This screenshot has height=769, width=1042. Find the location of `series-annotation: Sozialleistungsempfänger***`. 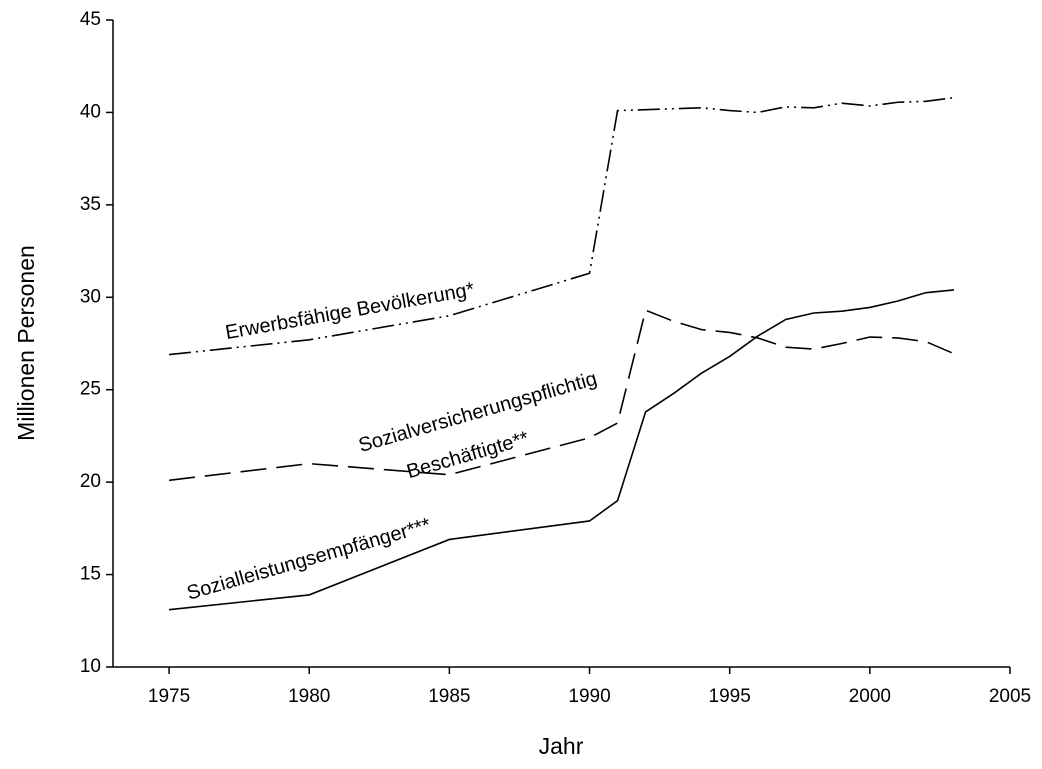

series-annotation: Sozialleistungsempfänger*** is located at coordinates (308, 559).